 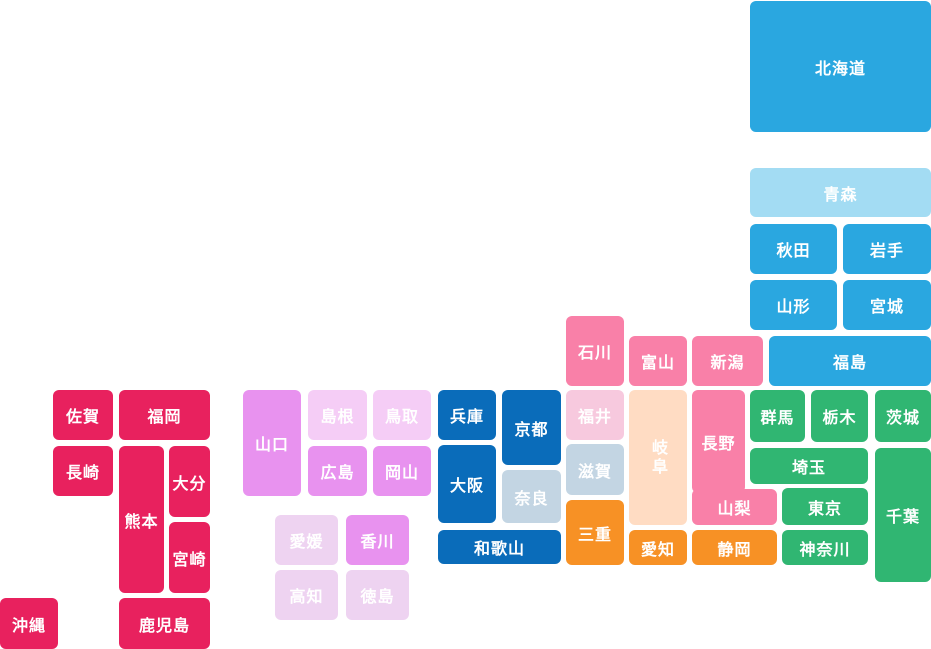 I want to click on prefecture-label: 宮崎, so click(x=189, y=559).